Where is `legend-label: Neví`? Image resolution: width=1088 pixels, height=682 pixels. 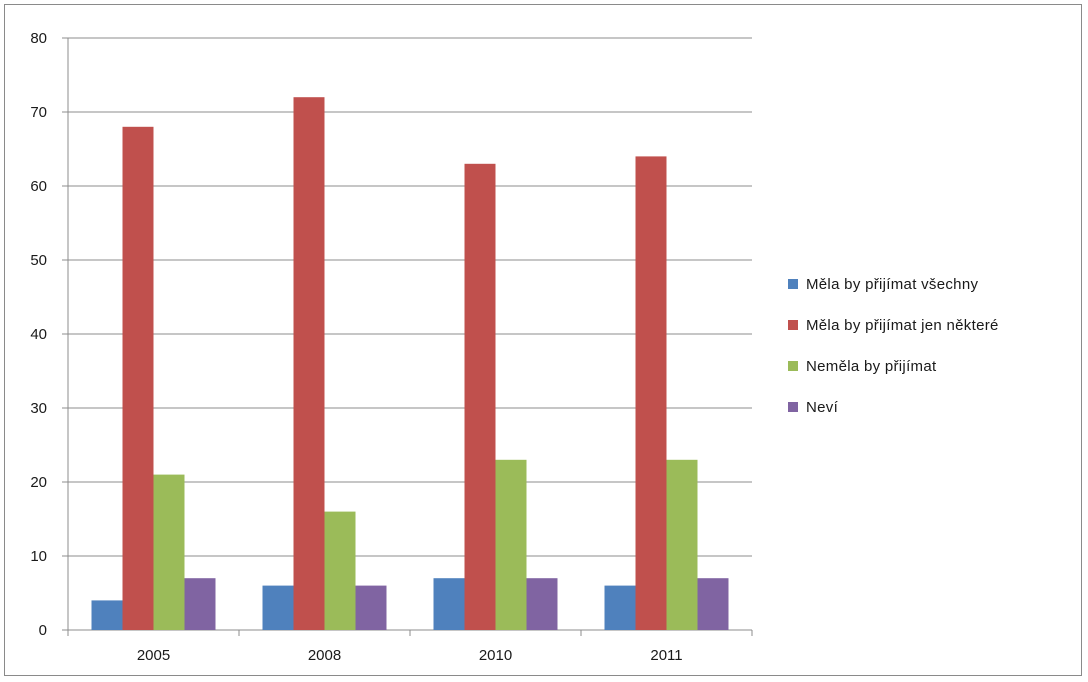
legend-label: Neví is located at coordinates (822, 407).